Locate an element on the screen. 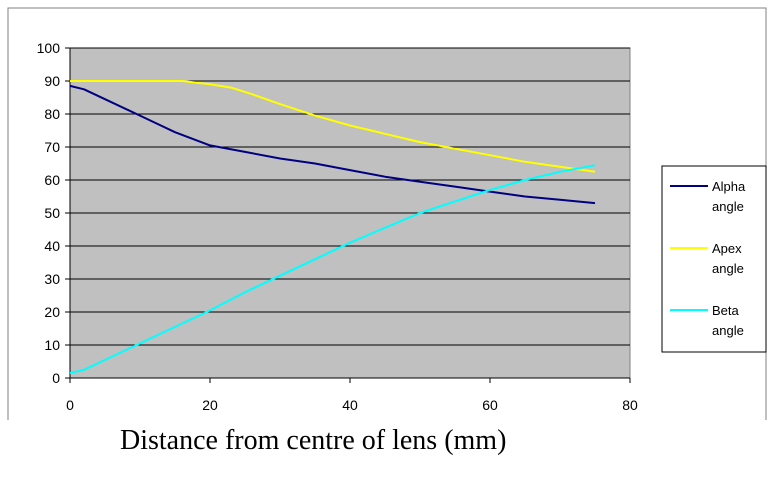 The height and width of the screenshot is (477, 768). y-tick-label: 40 is located at coordinates (52, 246).